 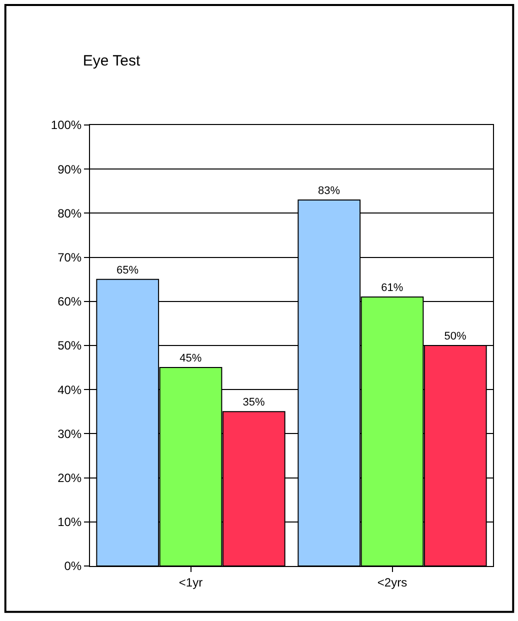 I want to click on x-tick-label: <2yrs, so click(x=392, y=582).